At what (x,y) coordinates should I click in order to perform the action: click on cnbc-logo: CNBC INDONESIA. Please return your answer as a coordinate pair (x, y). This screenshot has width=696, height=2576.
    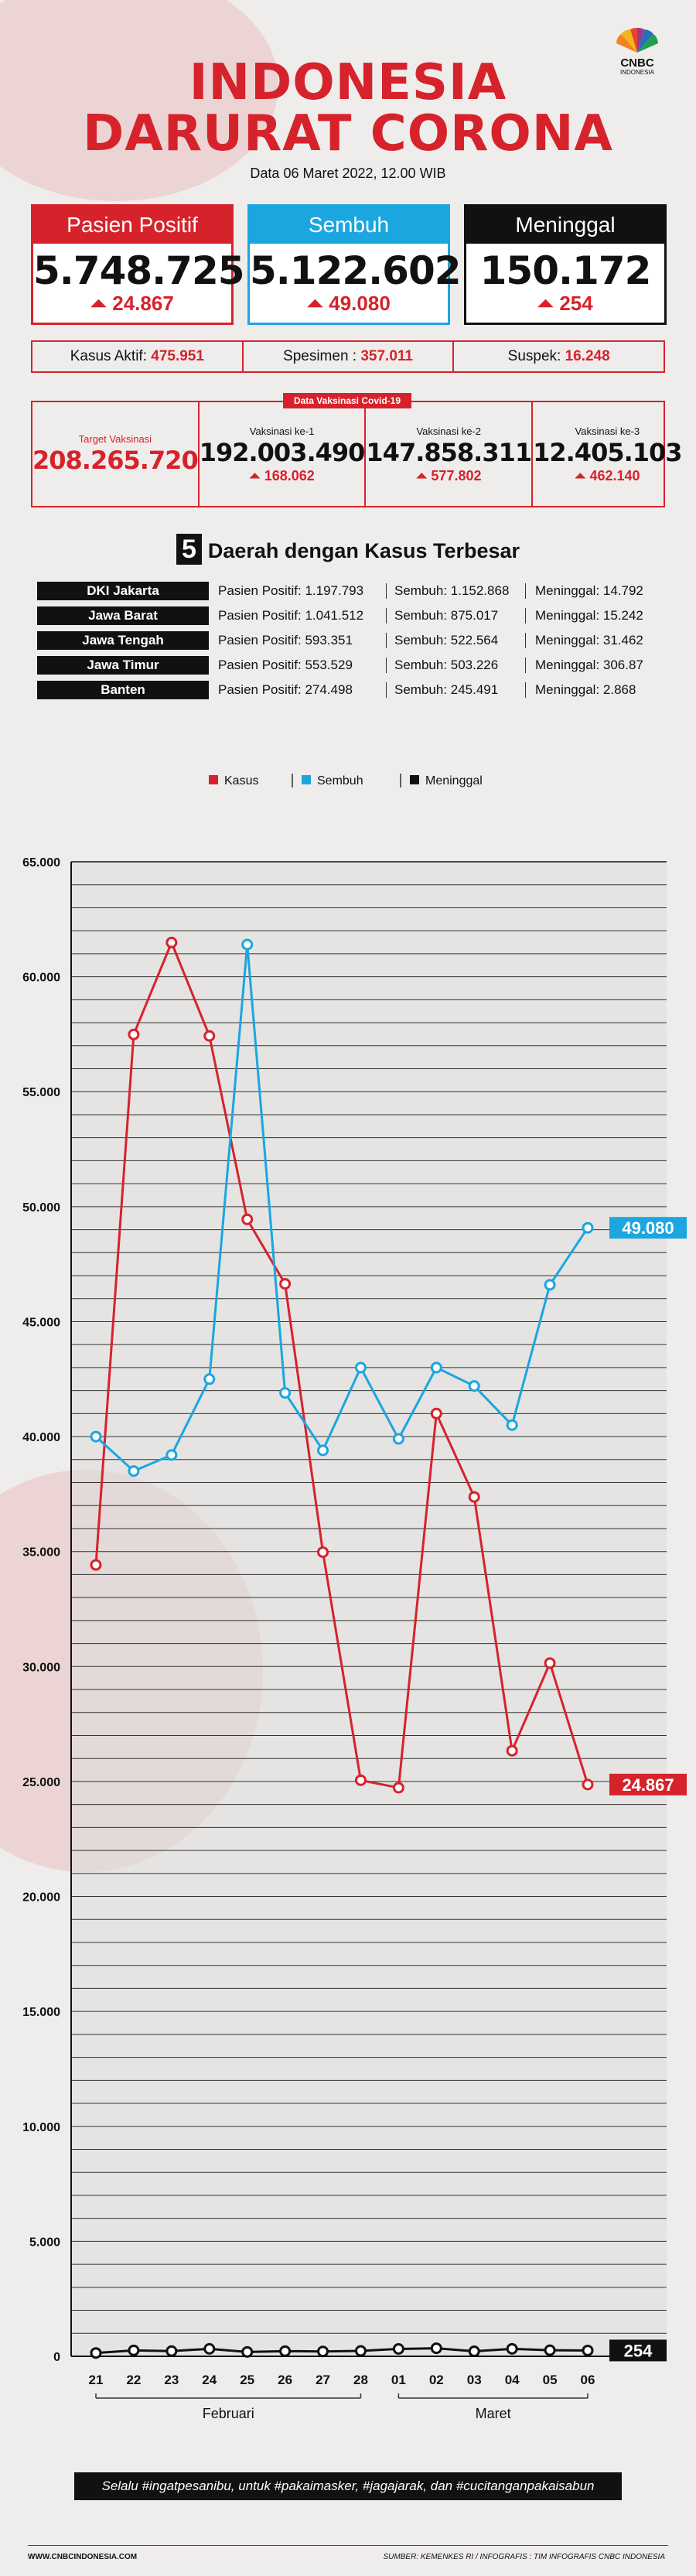
    Looking at the image, I should click on (637, 51).